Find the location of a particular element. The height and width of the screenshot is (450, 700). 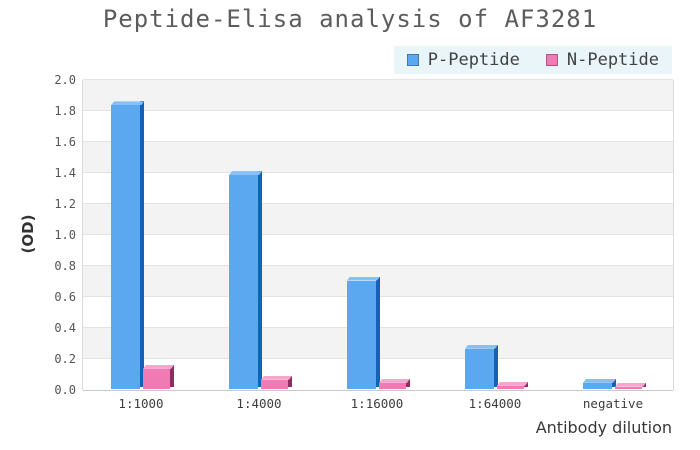

y-tick-label: 2.0 is located at coordinates (65, 80).